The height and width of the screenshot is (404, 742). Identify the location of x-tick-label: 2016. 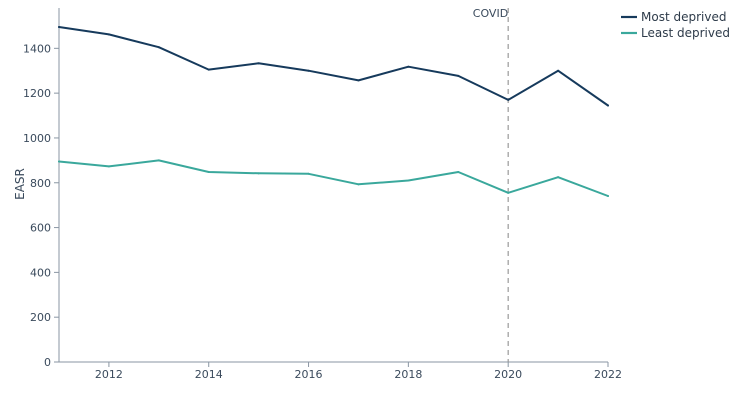
(309, 374).